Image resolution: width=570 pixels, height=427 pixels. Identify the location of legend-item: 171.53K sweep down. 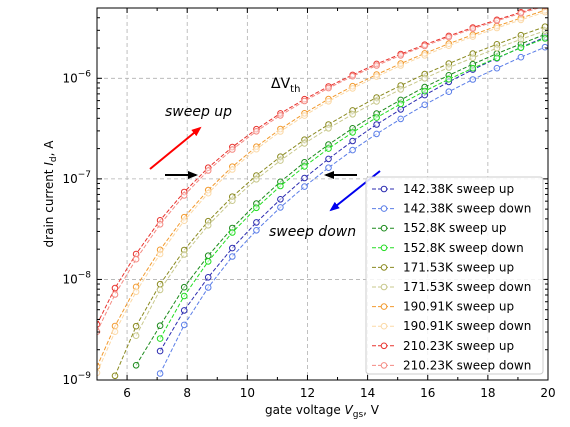
(451, 287).